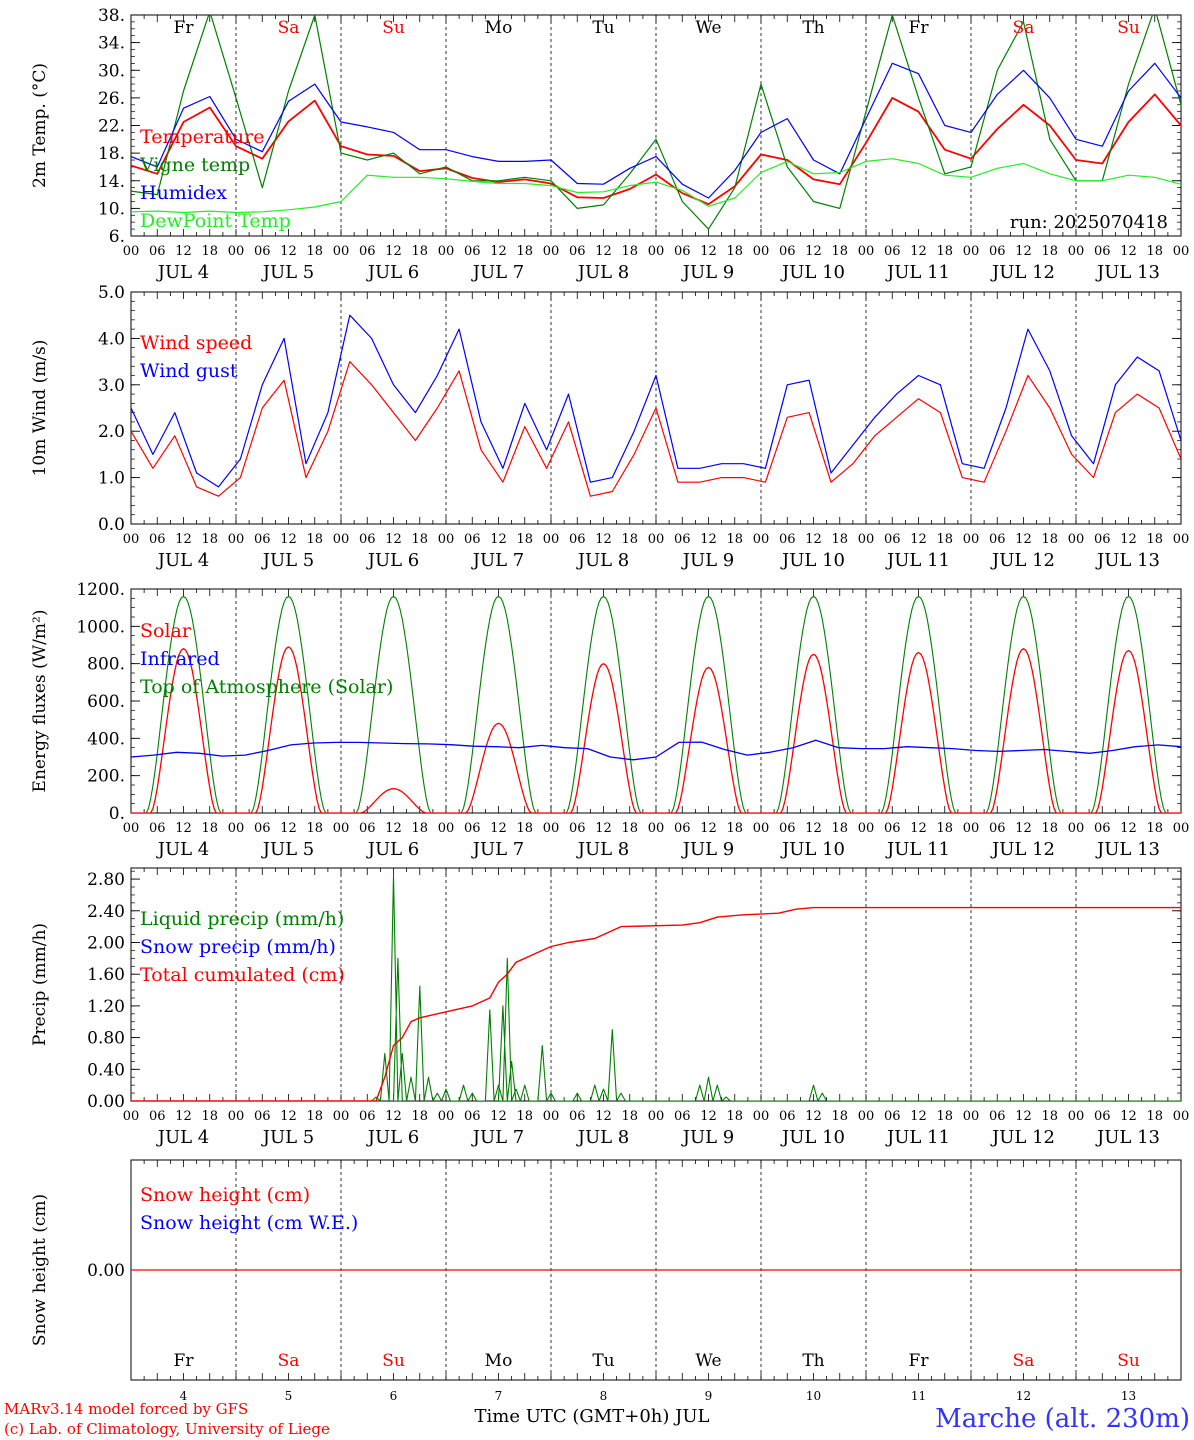 The height and width of the screenshot is (1440, 1194). Describe the element at coordinates (111, 479) in the screenshot. I see `y-tick-label: 1.0` at that location.